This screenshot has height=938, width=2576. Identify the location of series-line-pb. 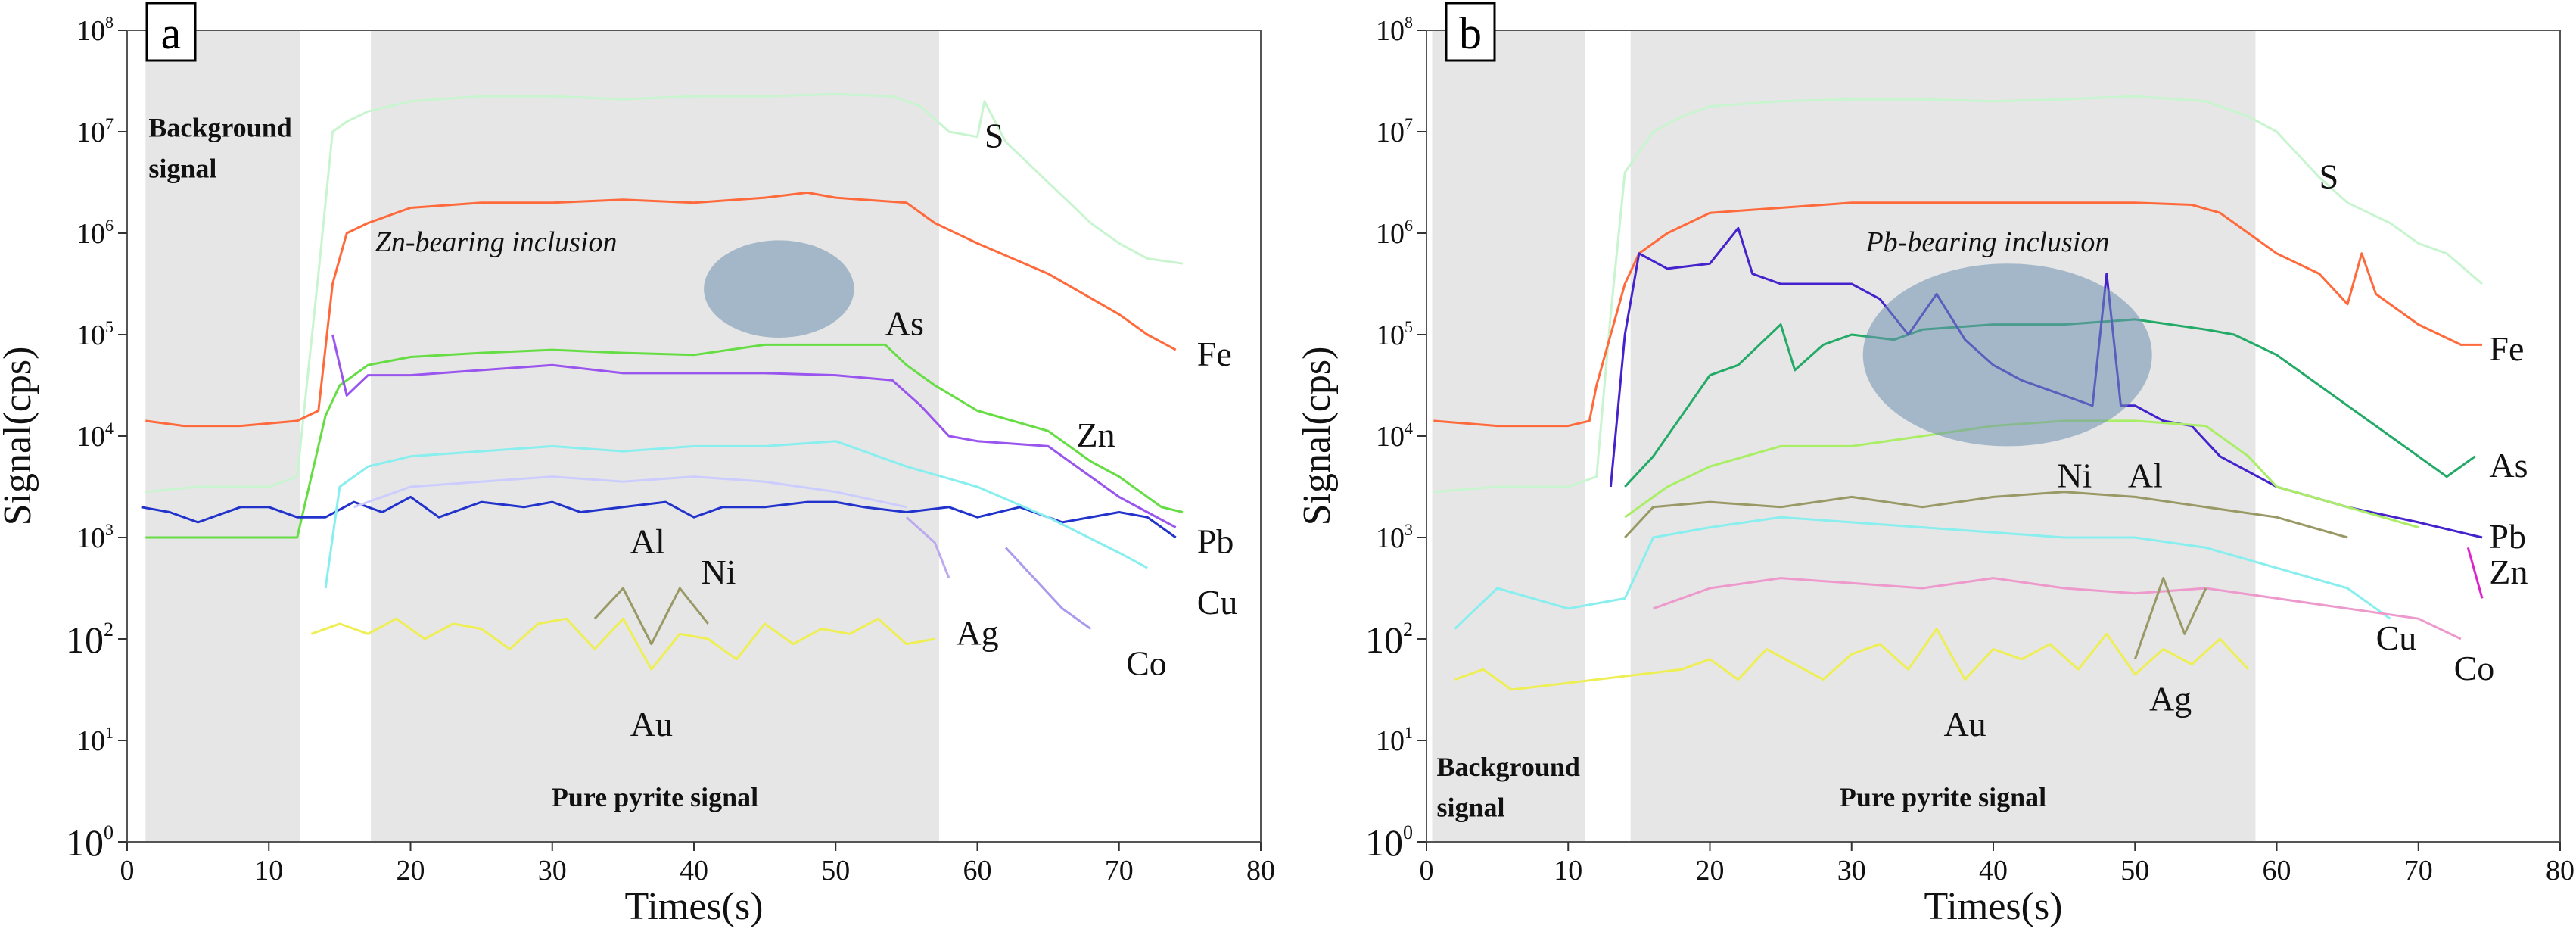
(659, 517).